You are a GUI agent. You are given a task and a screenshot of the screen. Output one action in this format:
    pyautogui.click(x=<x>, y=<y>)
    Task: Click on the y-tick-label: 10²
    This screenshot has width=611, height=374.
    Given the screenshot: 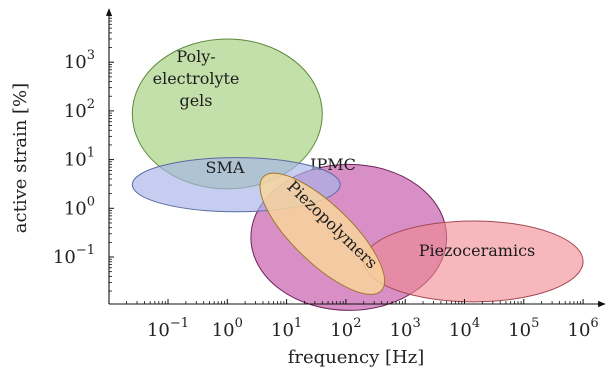 What is the action you would take?
    pyautogui.click(x=79, y=109)
    